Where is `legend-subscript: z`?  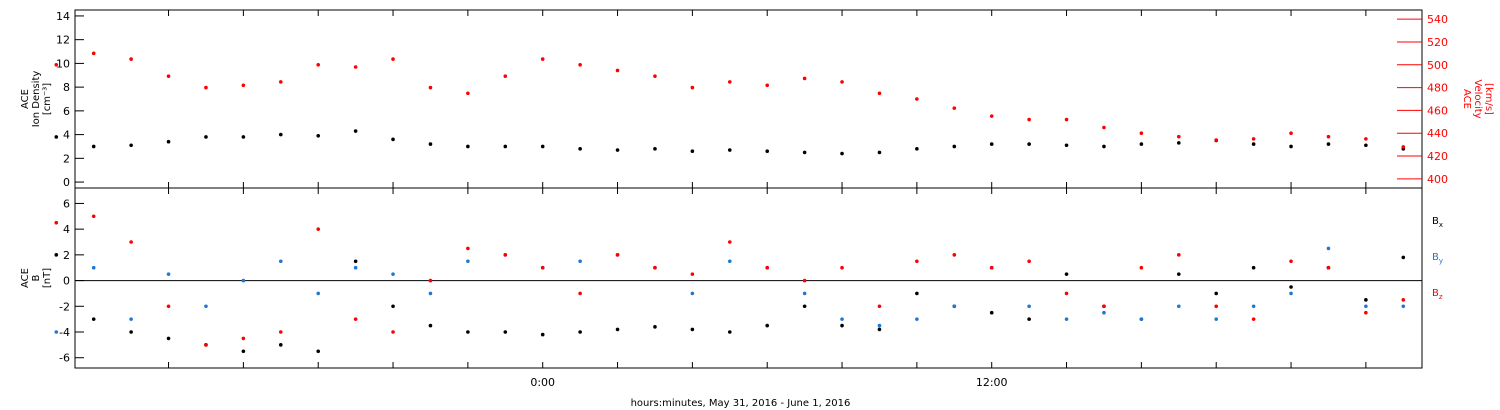 legend-subscript: z is located at coordinates (1441, 297).